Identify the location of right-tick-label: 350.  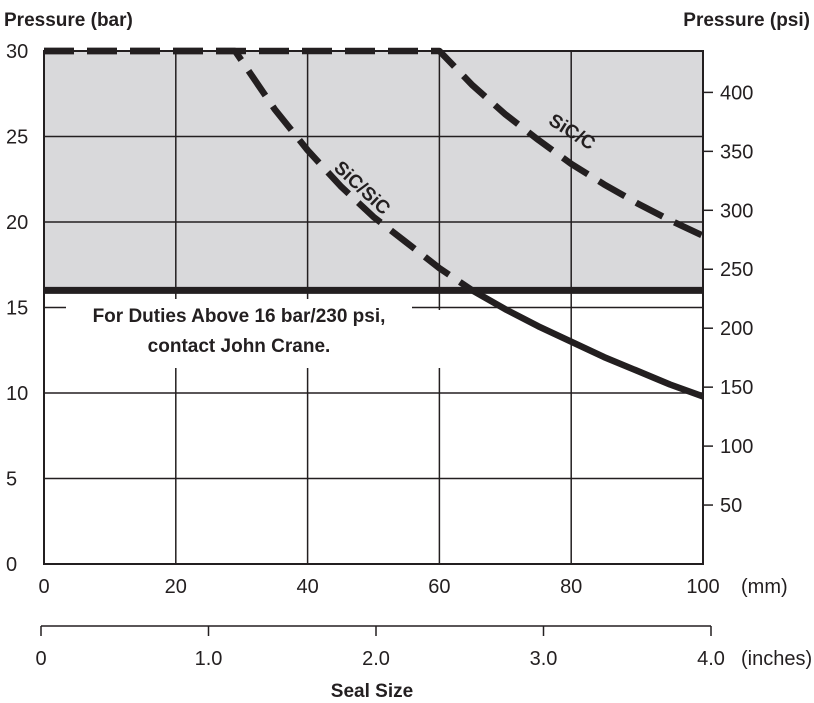
(736, 152).